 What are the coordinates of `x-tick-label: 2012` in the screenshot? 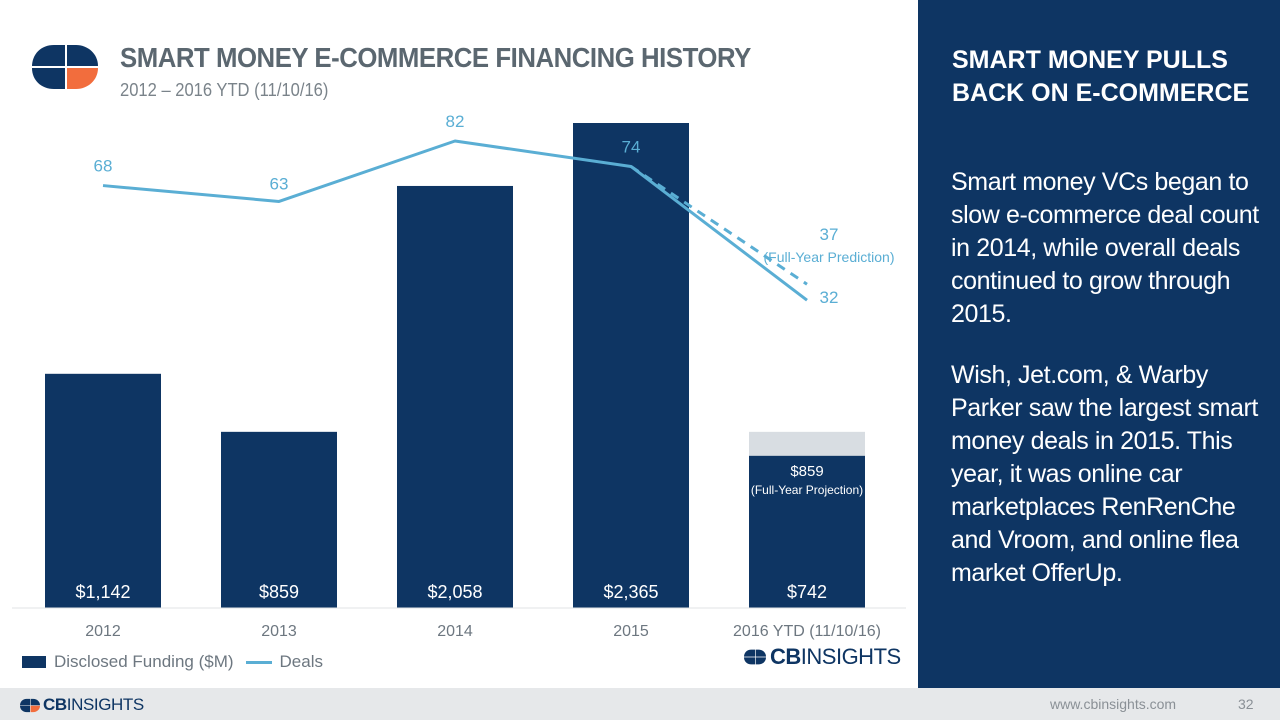 It's located at (103, 631).